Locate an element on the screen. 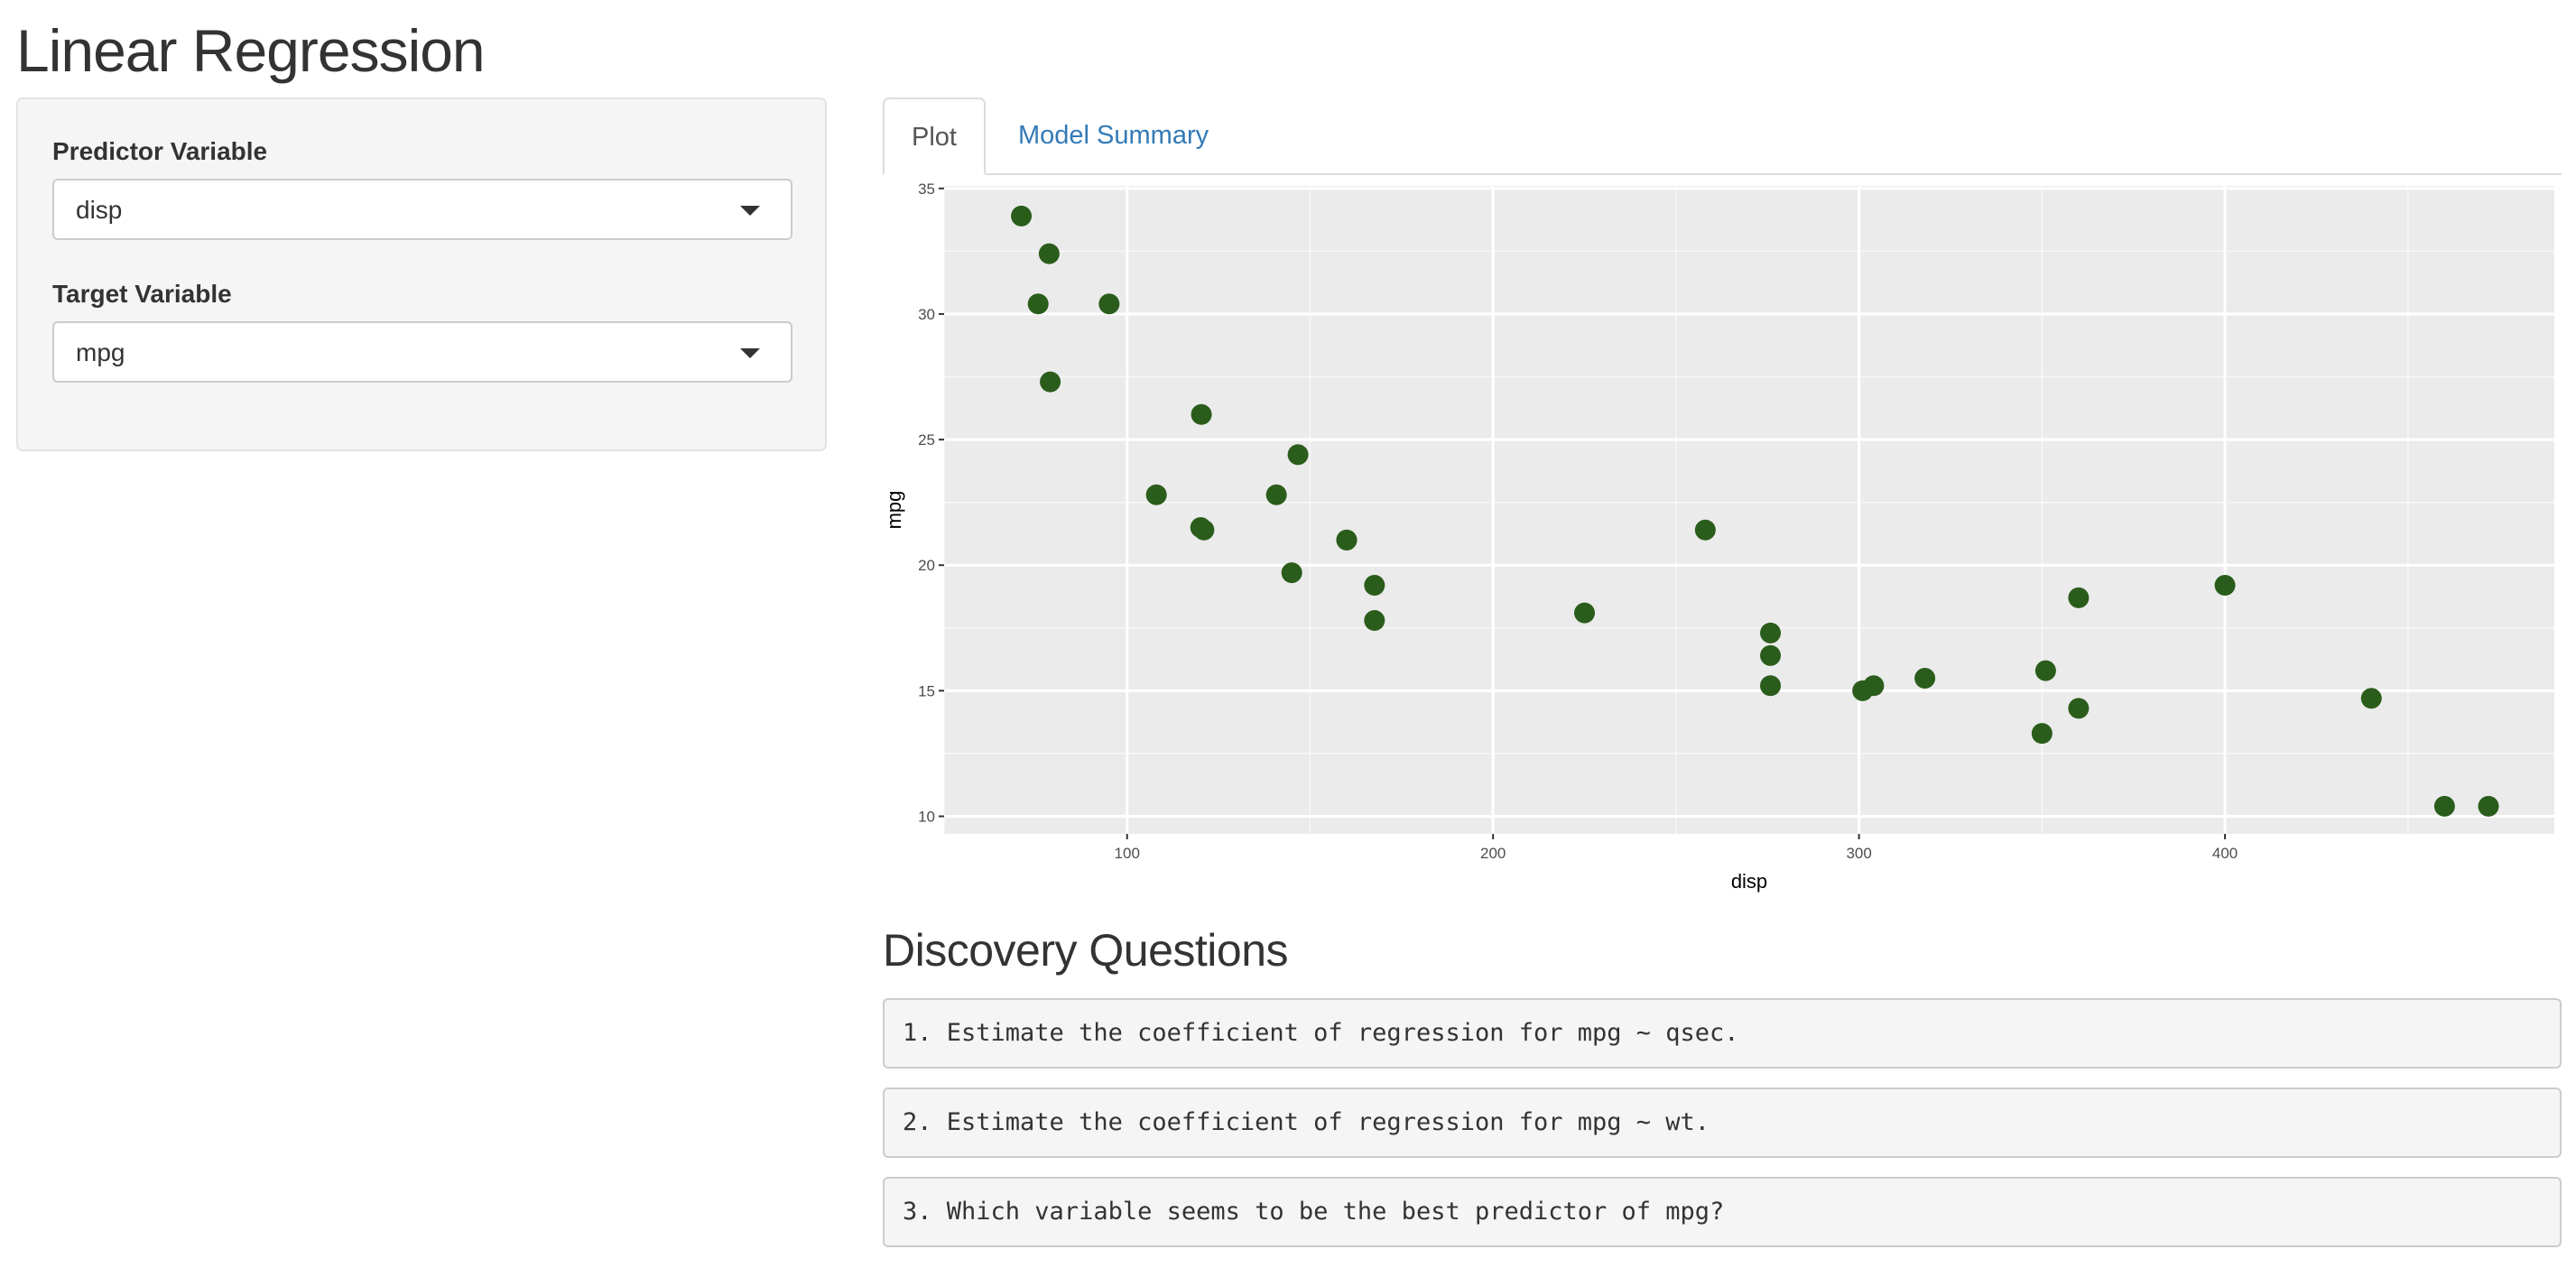  target-select-value: mpg is located at coordinates (100, 352).